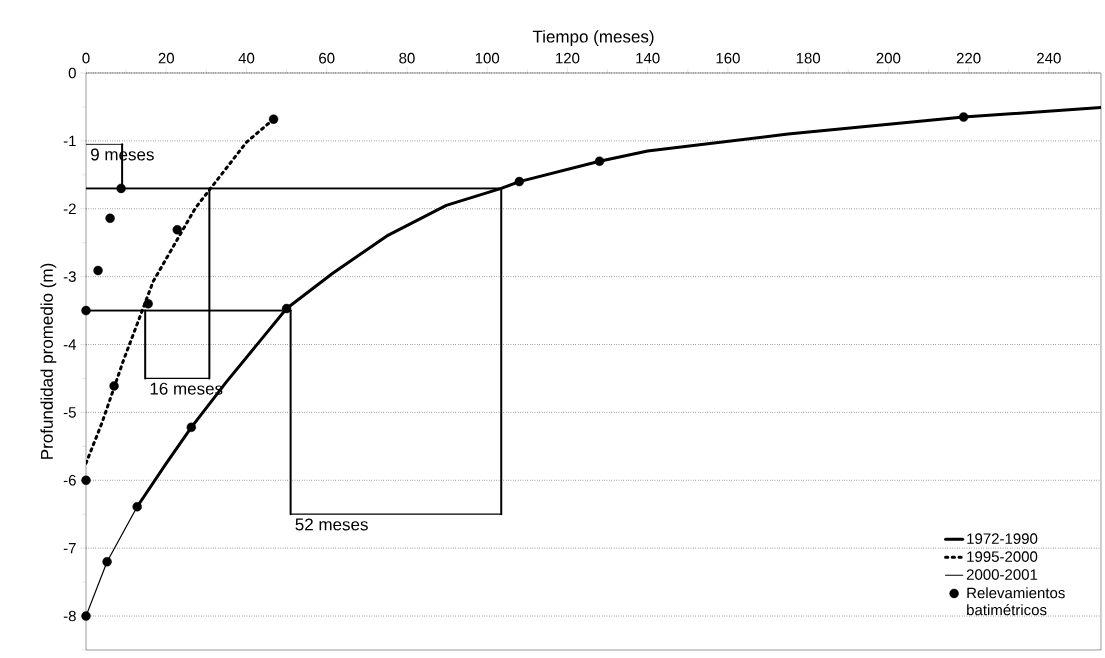 The height and width of the screenshot is (658, 1105). I want to click on x-tick-label: 220, so click(968, 58).